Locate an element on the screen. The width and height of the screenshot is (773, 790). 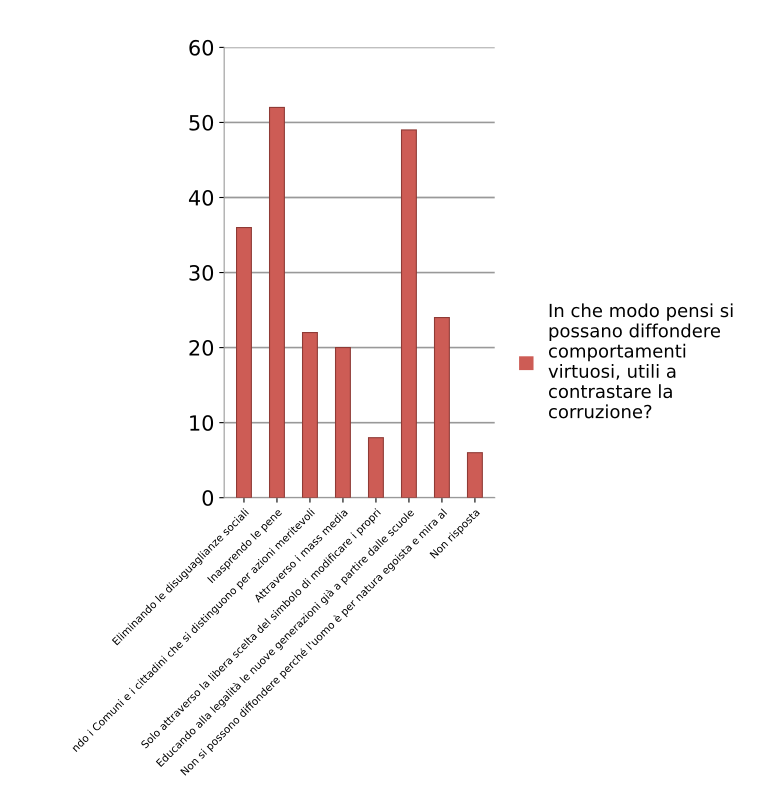
y-tick-label: 20 is located at coordinates (201, 348).